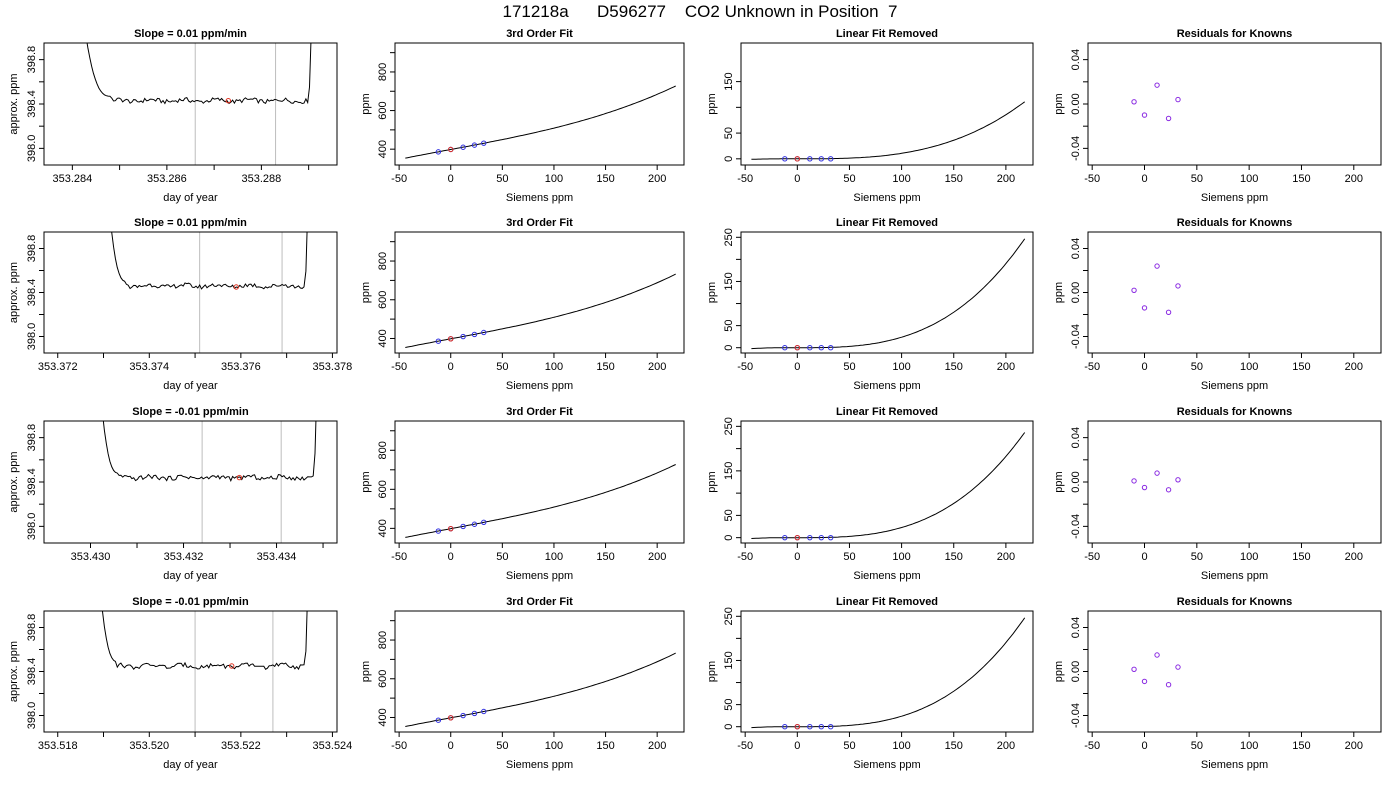 This screenshot has width=1400, height=800. I want to click on y-tick-label: 600, so click(383, 489).